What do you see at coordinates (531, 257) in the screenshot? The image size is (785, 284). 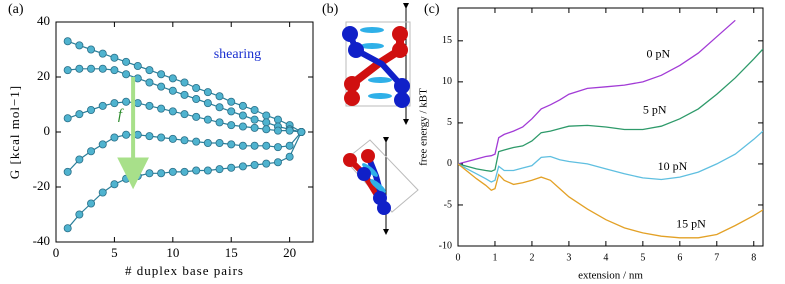 I see `x-tick-label: 2` at bounding box center [531, 257].